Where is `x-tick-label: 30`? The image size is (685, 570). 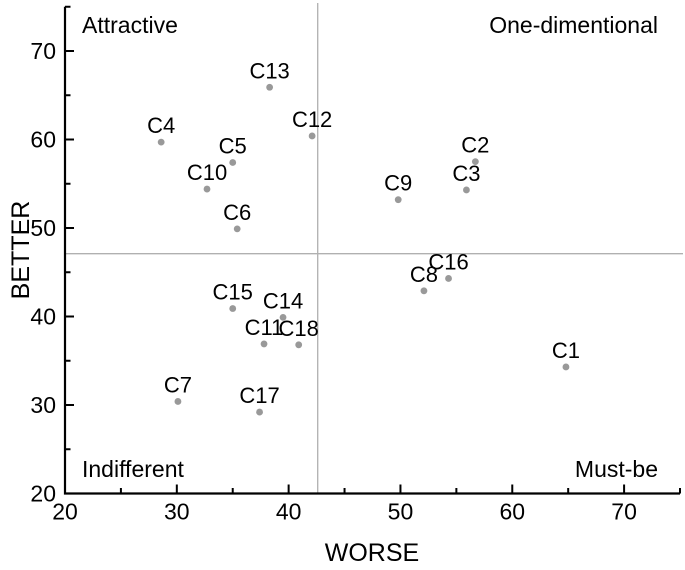
x-tick-label: 30 is located at coordinates (177, 512).